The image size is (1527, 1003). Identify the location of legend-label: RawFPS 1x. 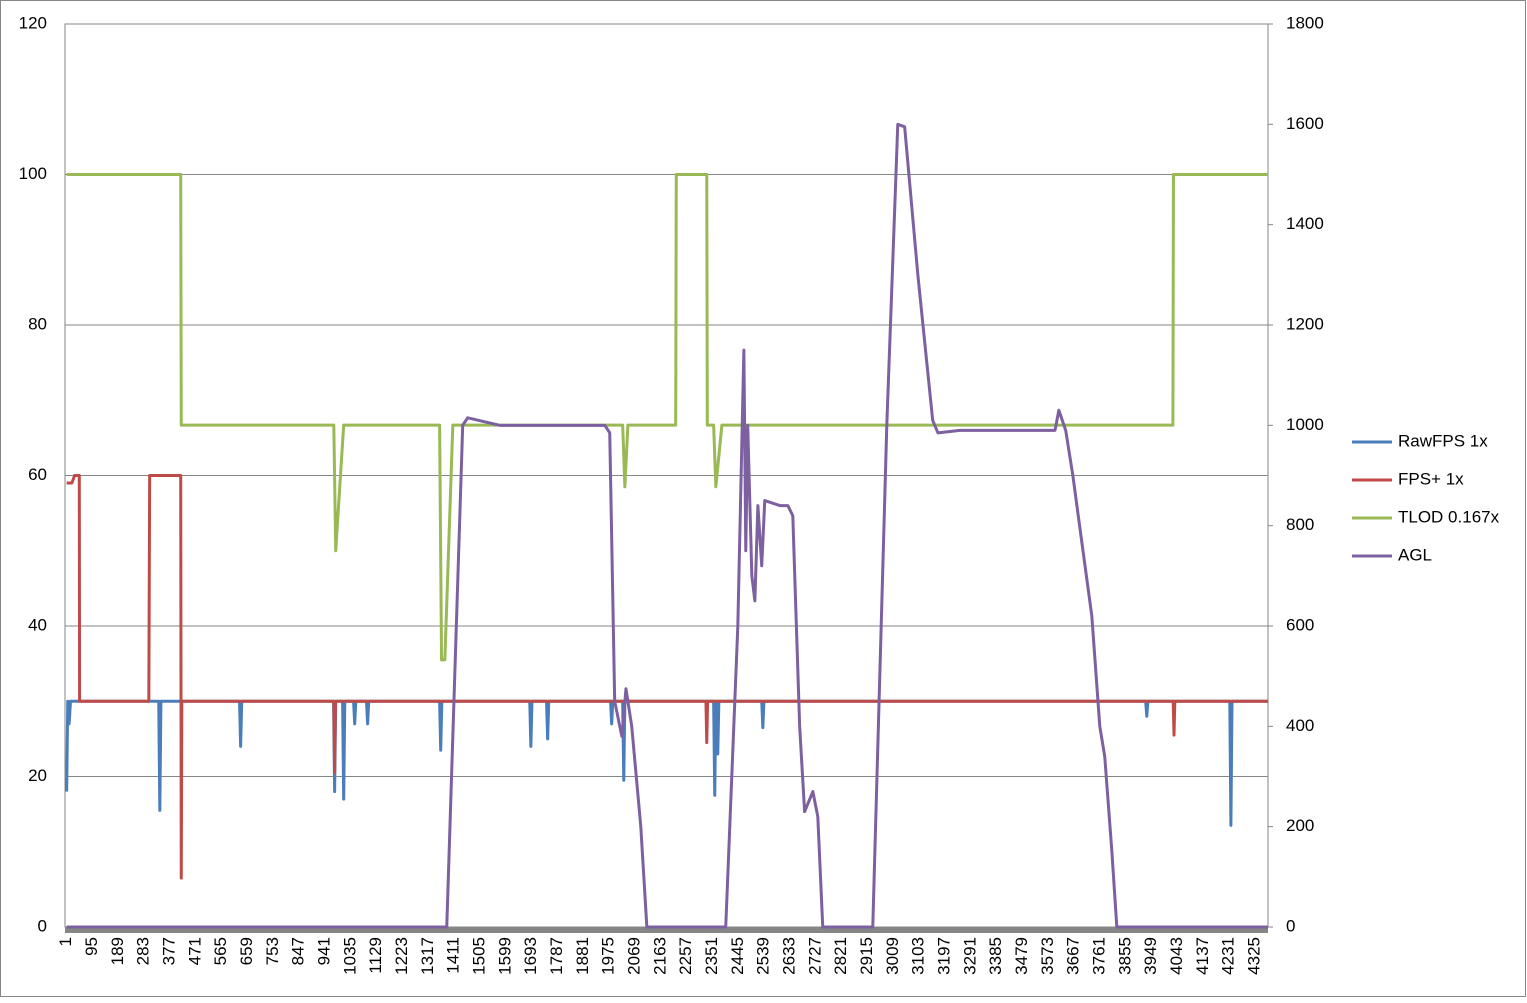
(1443, 440).